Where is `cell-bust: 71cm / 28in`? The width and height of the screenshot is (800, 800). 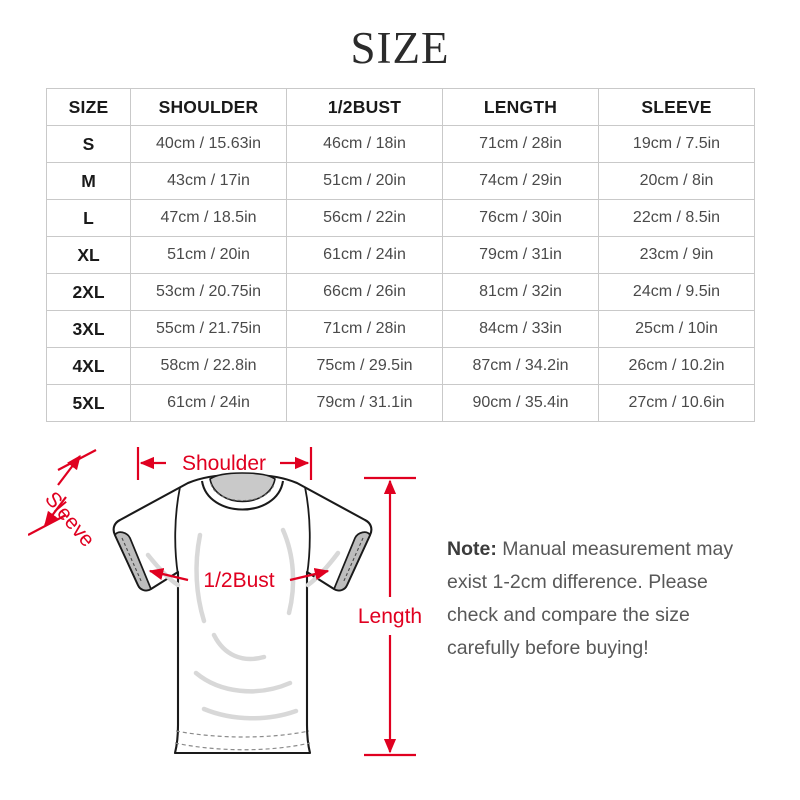 cell-bust: 71cm / 28in is located at coordinates (364, 329).